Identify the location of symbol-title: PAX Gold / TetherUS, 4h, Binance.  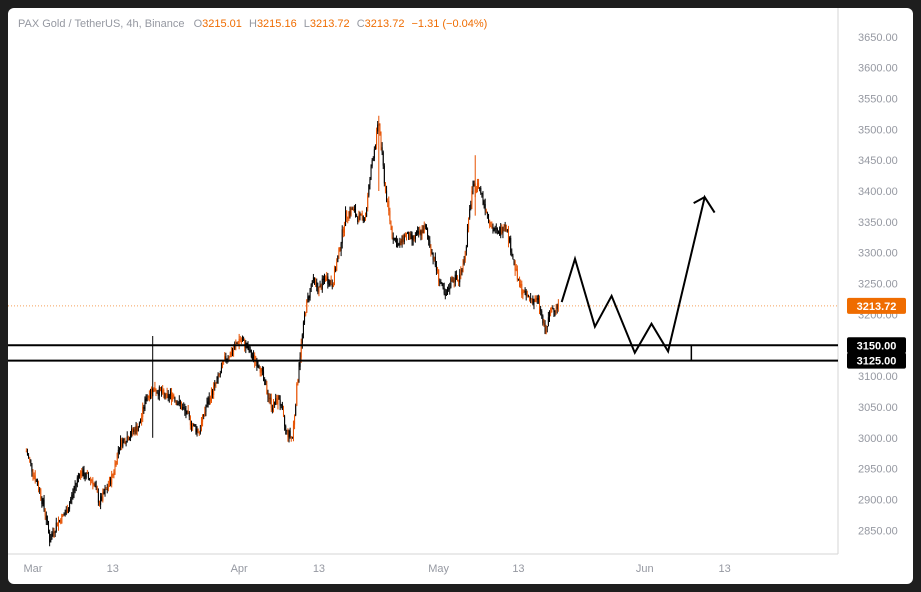
(101, 24).